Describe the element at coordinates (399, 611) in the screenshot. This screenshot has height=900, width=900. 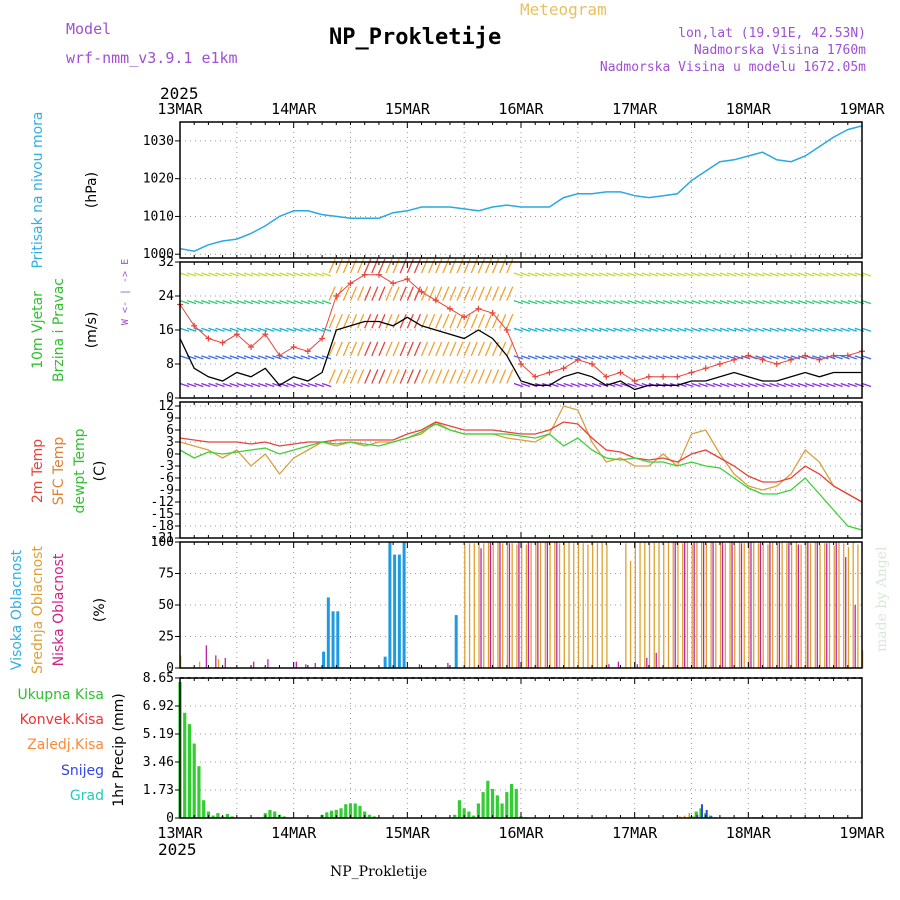
I see `high-cloud-bar` at that location.